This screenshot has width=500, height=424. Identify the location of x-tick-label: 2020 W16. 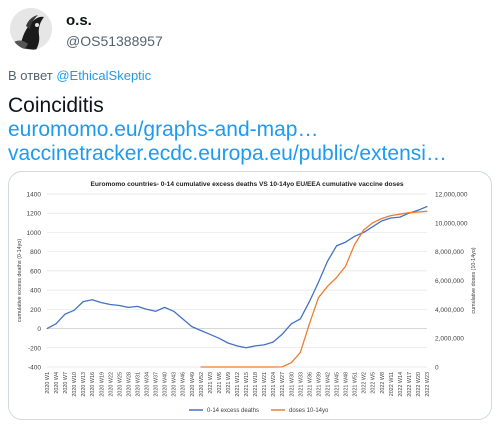
(93, 384).